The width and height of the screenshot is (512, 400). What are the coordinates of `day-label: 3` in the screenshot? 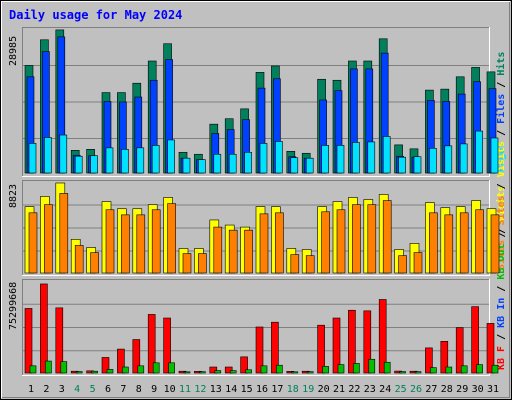 It's located at (62, 389).